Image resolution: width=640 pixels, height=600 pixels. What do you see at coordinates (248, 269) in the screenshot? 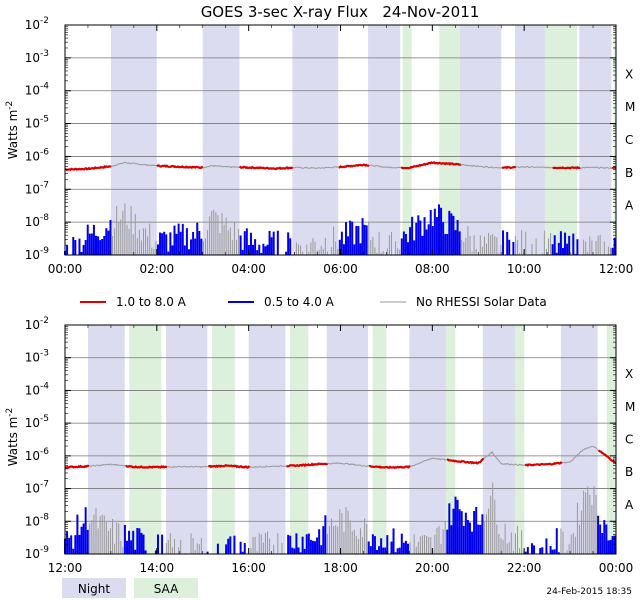
I see `x-tick-label: 04:00` at bounding box center [248, 269].